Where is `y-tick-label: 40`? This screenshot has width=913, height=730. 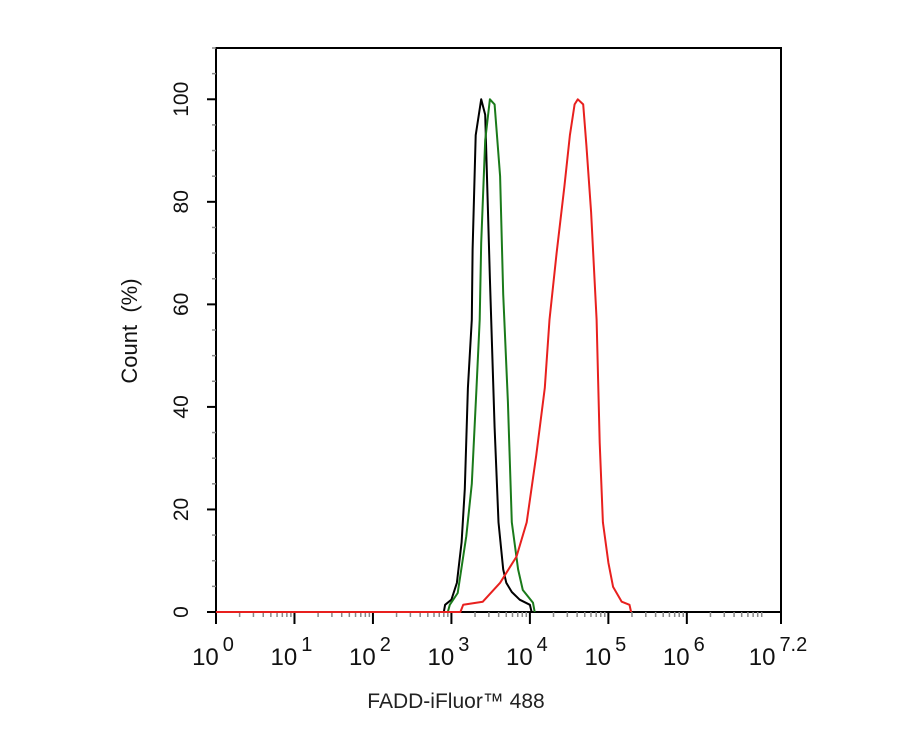 y-tick-label: 40 is located at coordinates (181, 406).